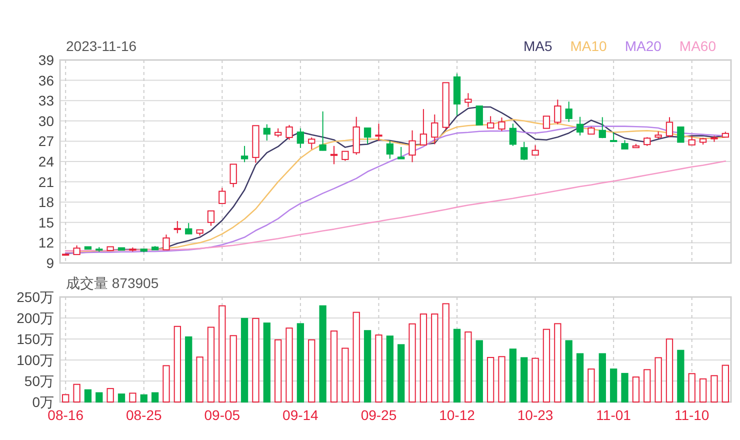 The height and width of the screenshot is (440, 740). Describe the element at coordinates (589, 46) in the screenshot. I see `text: MA10` at that location.